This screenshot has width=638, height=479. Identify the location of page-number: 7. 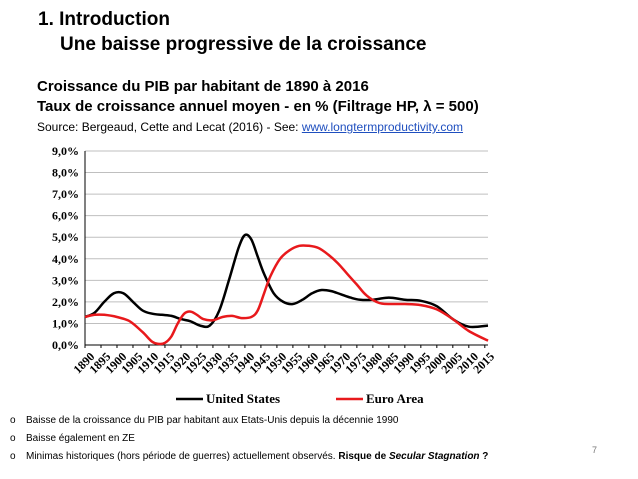
(595, 450).